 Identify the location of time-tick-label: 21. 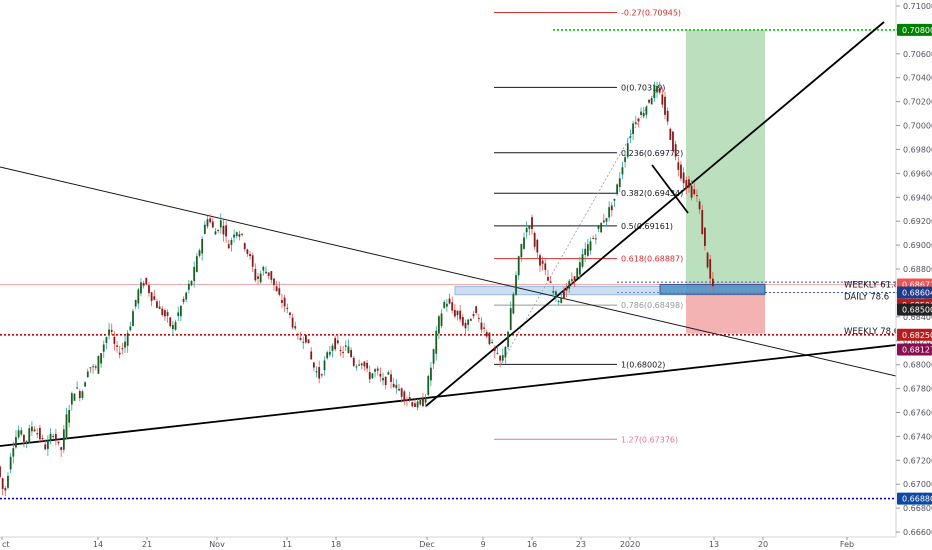
(147, 544).